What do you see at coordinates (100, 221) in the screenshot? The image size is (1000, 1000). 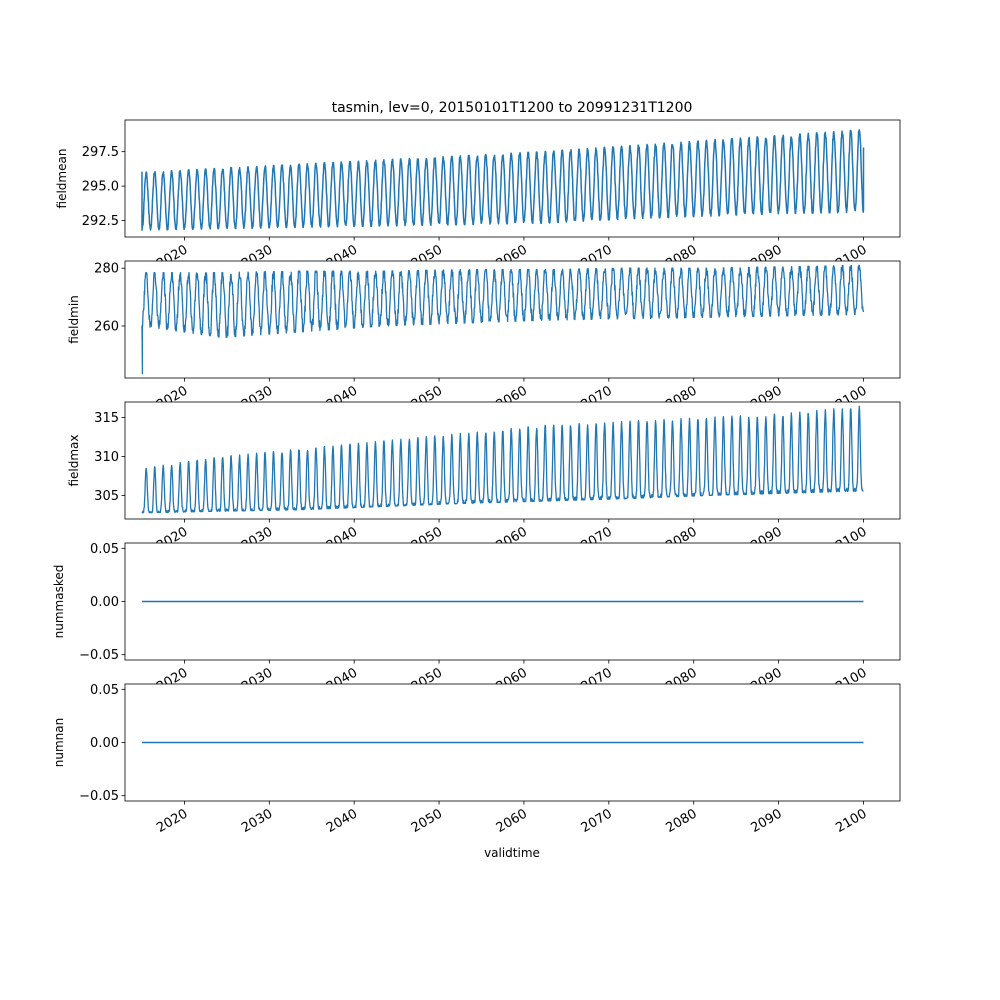 I see `y-tick-label: 292.5` at bounding box center [100, 221].